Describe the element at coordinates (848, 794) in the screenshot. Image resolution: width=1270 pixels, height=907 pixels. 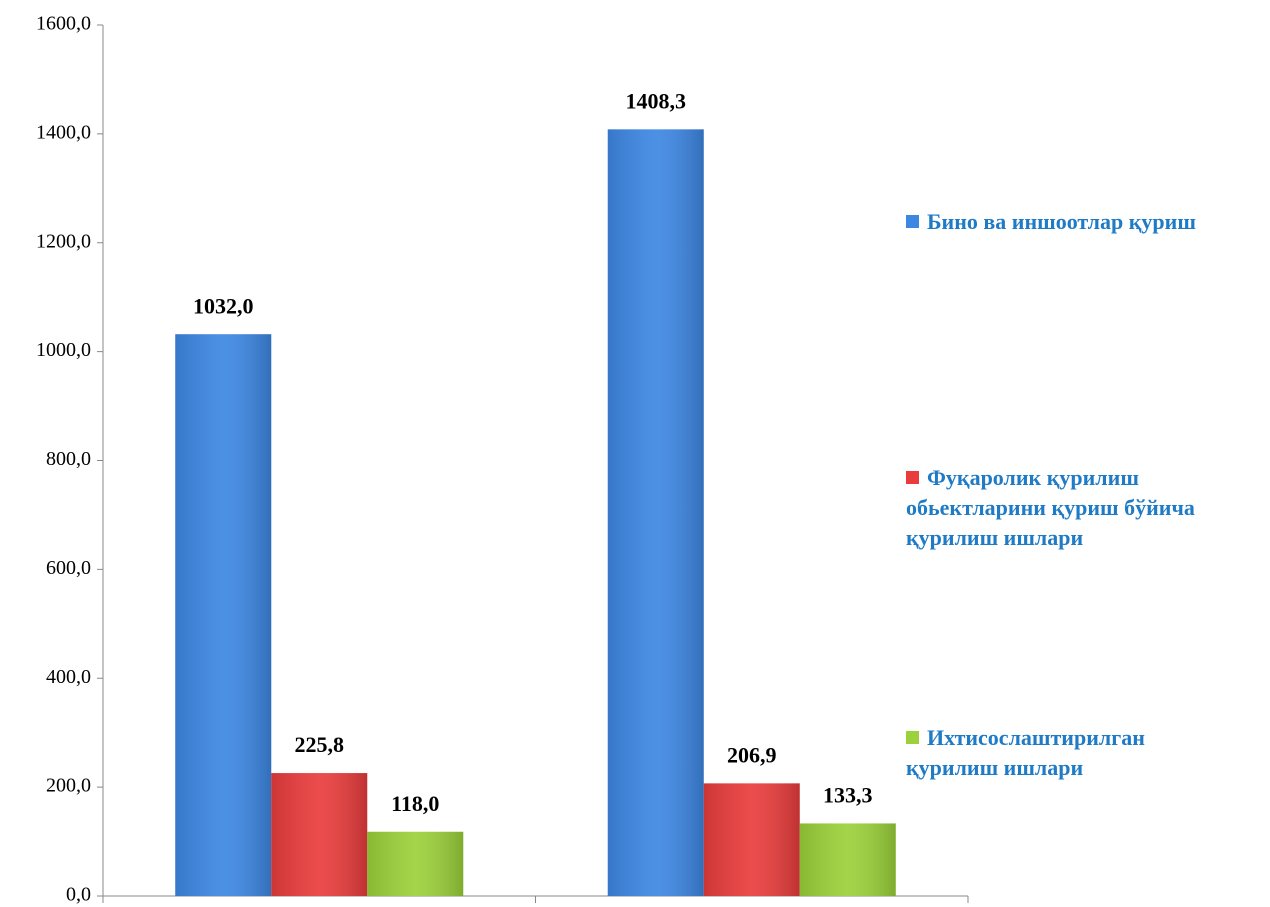
I see `data-label: 133,3` at that location.